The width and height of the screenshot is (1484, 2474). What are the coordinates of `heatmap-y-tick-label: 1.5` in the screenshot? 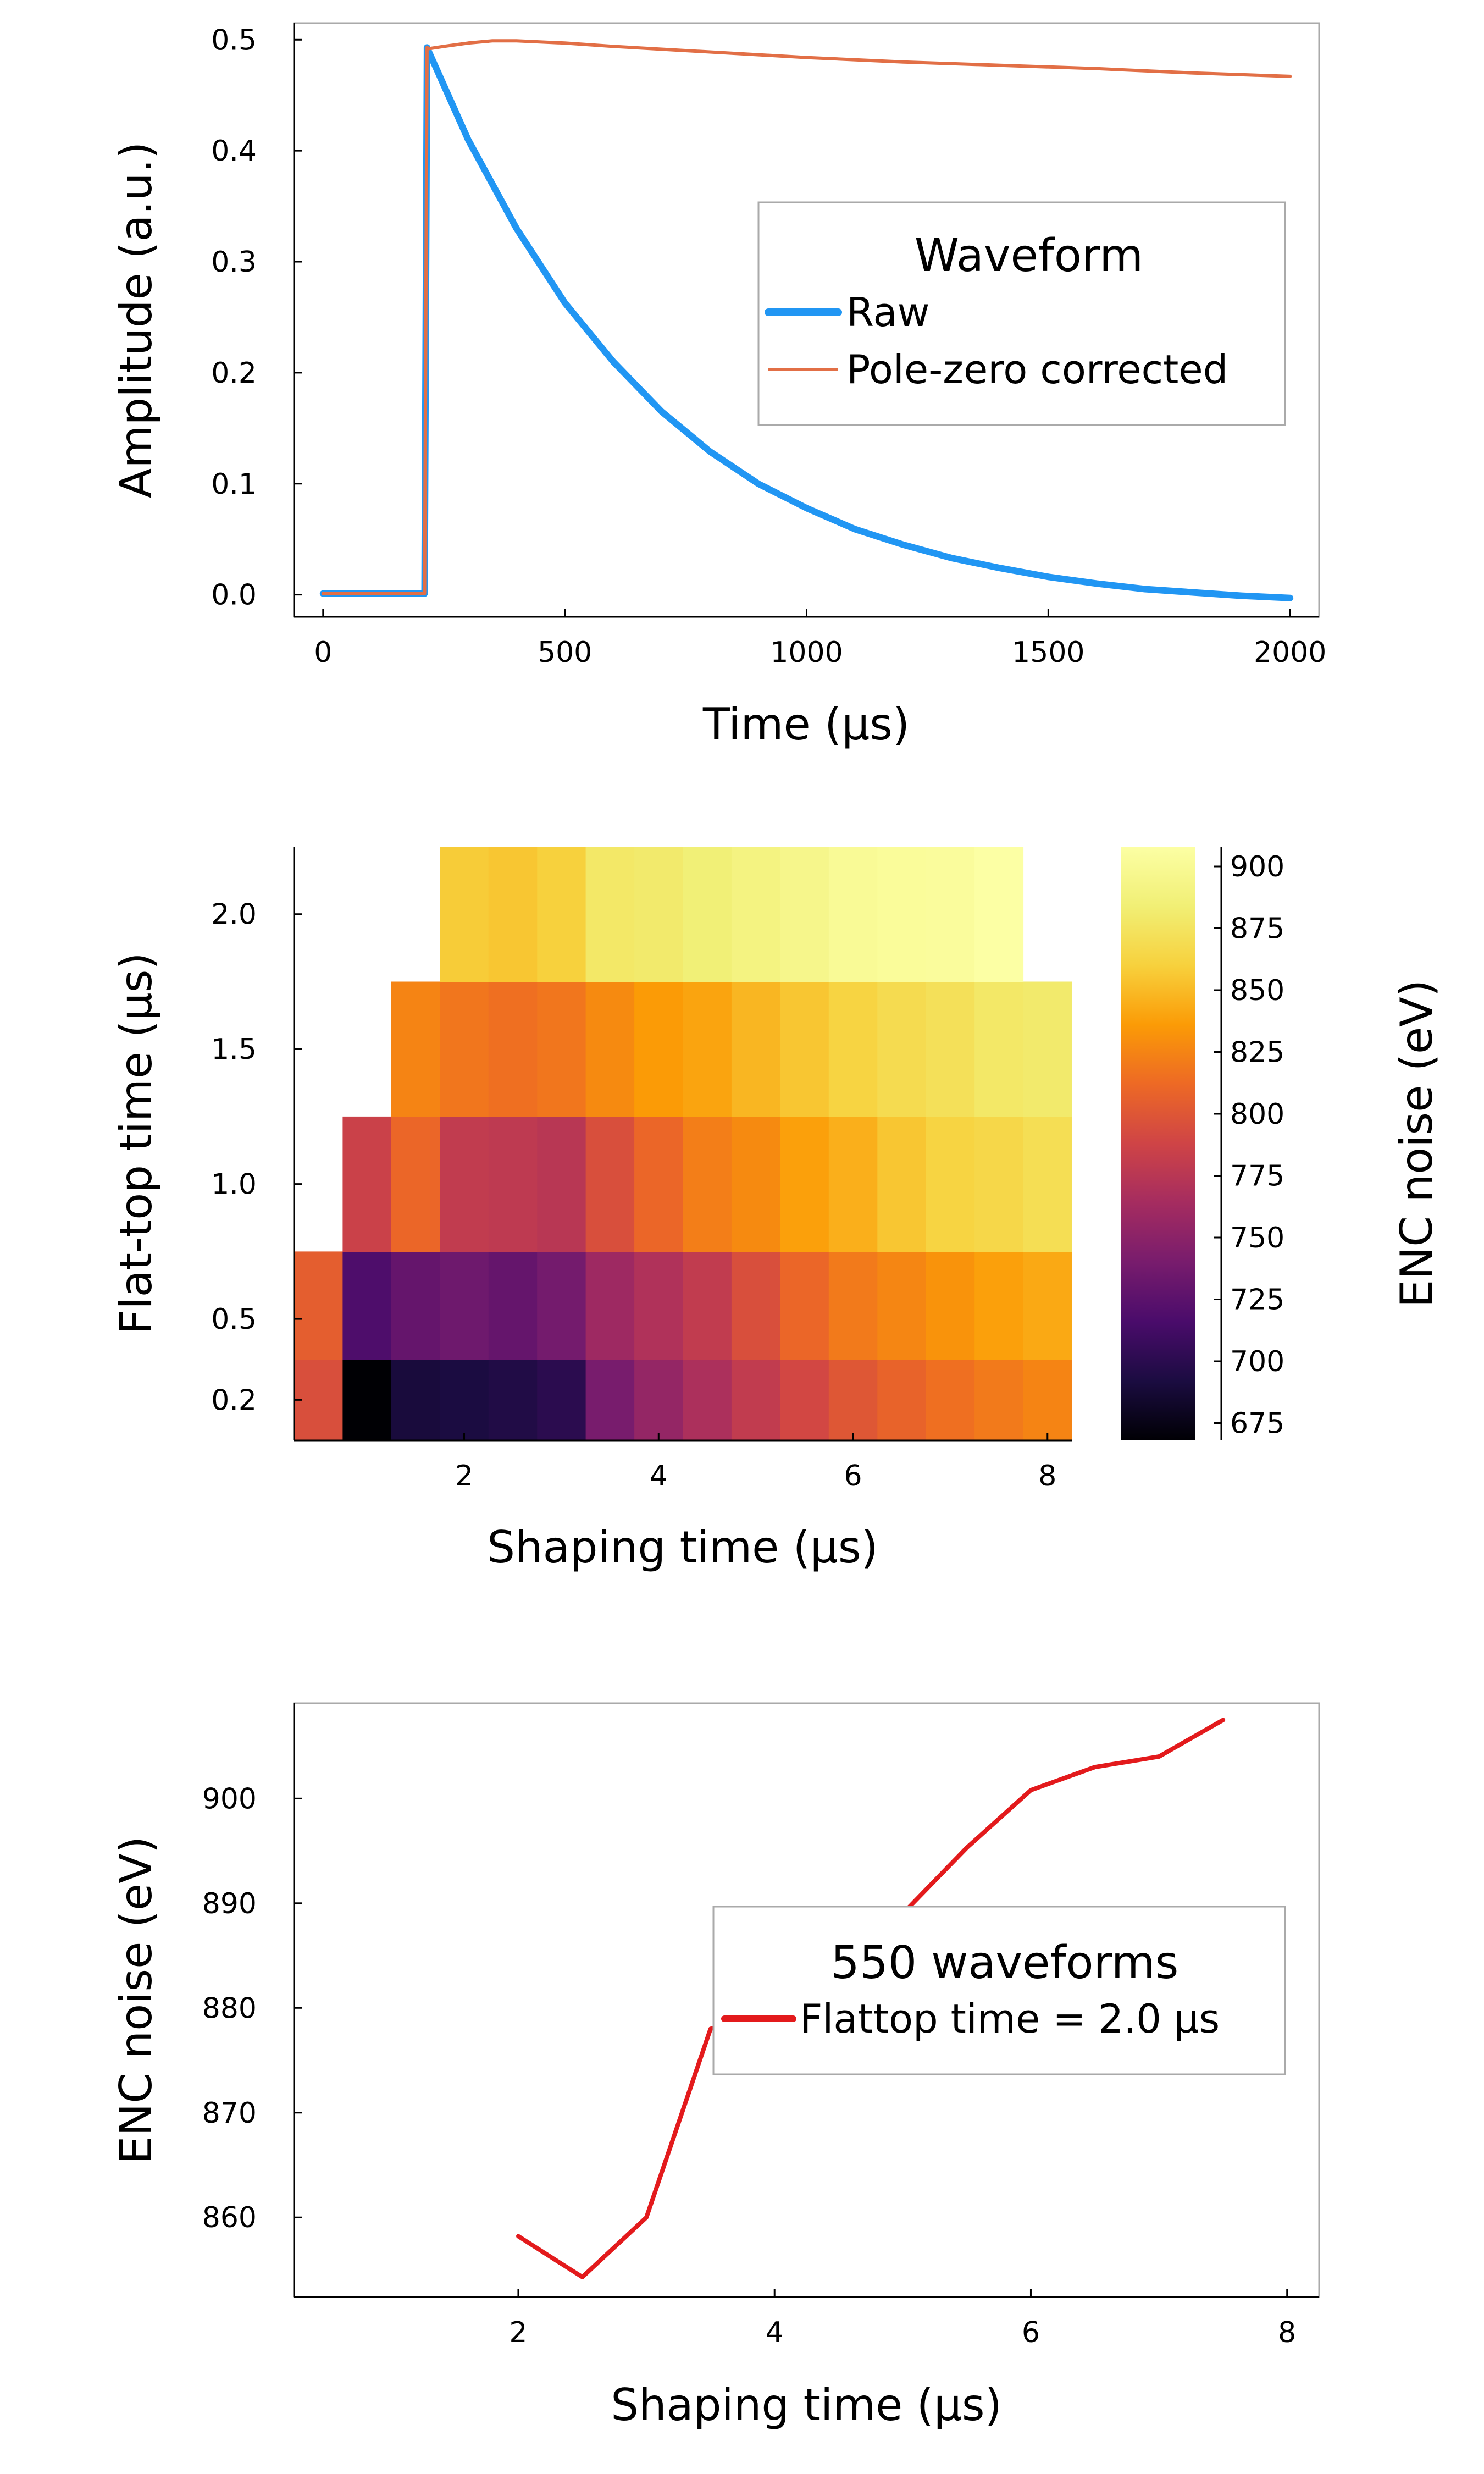 It's located at (234, 1049).